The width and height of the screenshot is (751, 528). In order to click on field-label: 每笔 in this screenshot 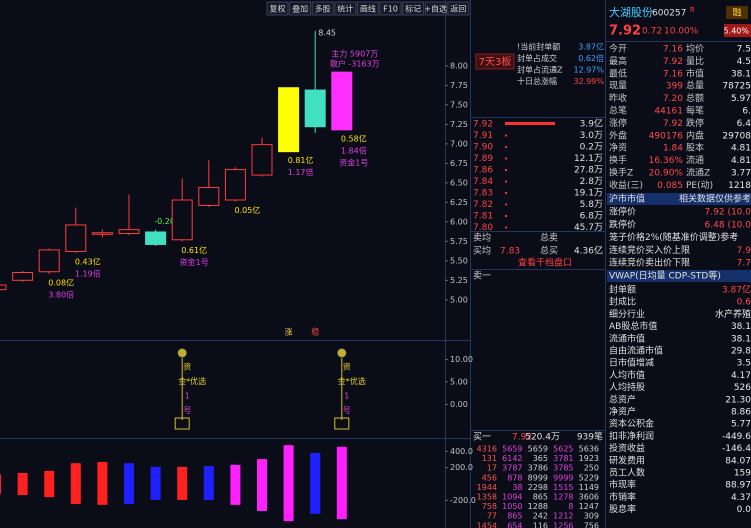, I will do `click(695, 111)`.